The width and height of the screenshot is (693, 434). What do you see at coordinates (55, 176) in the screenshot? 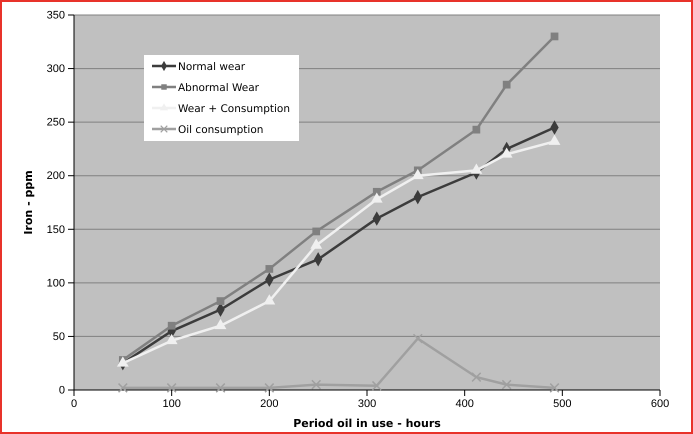
I see `y-tick-label: 200` at bounding box center [55, 176].